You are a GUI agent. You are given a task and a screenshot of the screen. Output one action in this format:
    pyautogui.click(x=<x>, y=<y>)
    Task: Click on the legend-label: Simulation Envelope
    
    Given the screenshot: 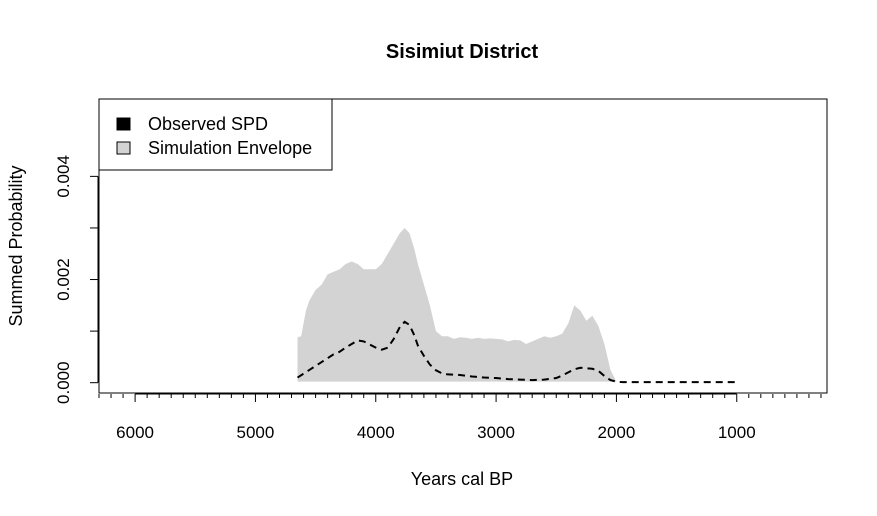 What is the action you would take?
    pyautogui.click(x=230, y=148)
    